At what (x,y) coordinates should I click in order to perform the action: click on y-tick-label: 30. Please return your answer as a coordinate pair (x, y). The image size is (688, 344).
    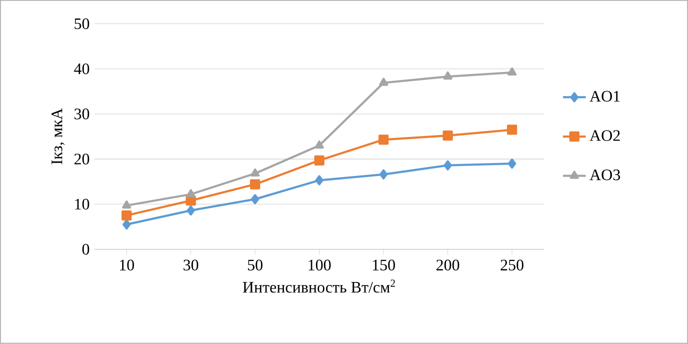
    Looking at the image, I should click on (82, 114).